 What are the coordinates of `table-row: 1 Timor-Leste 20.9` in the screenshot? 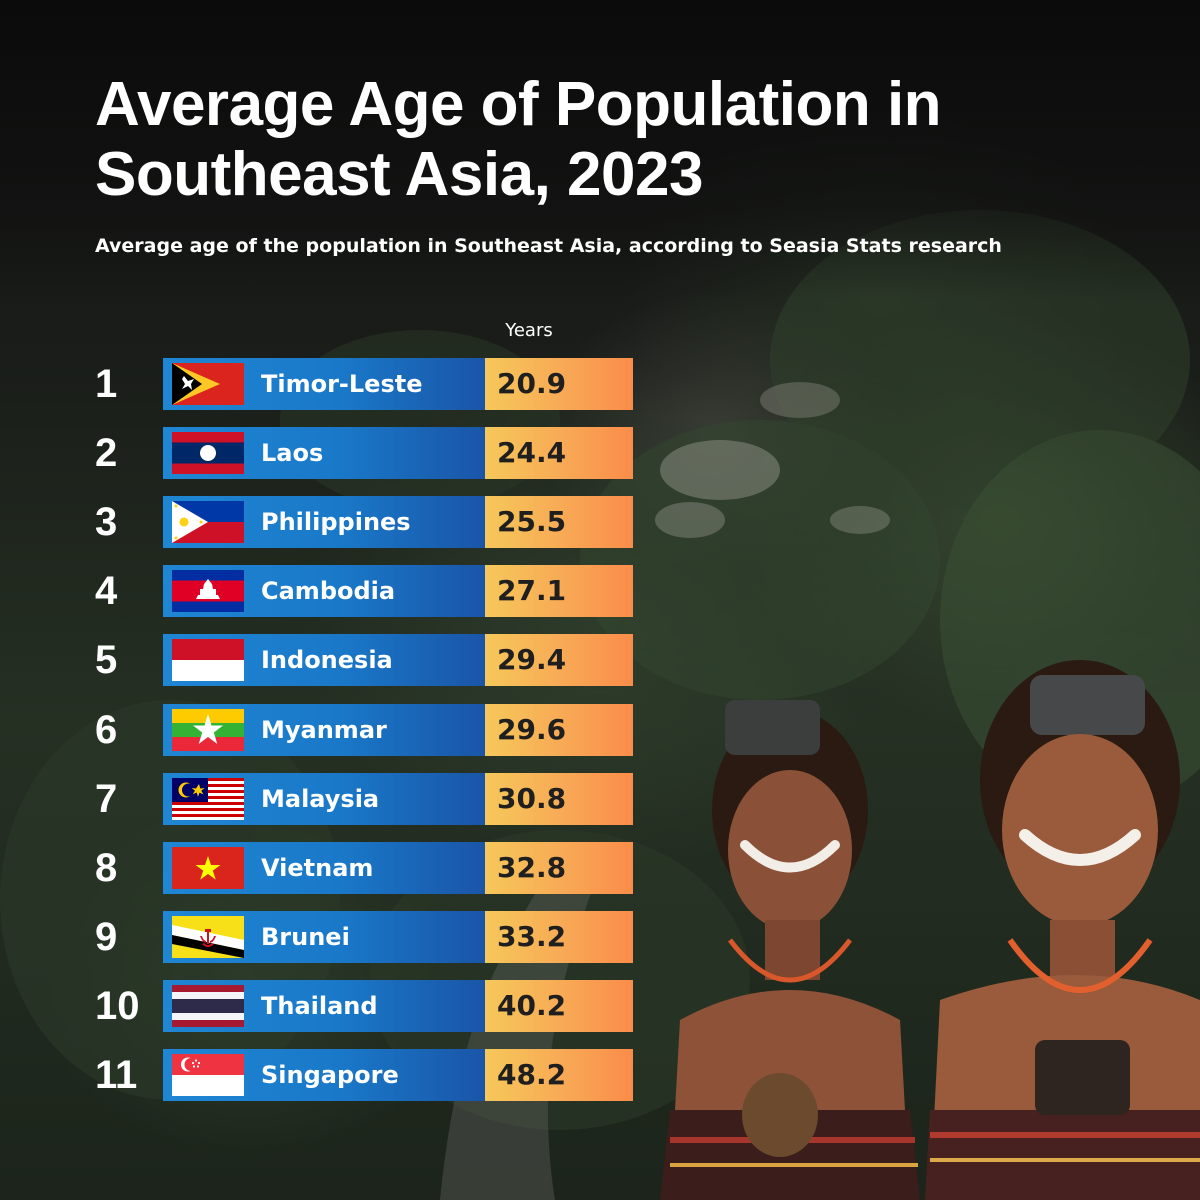 It's located at (367, 384).